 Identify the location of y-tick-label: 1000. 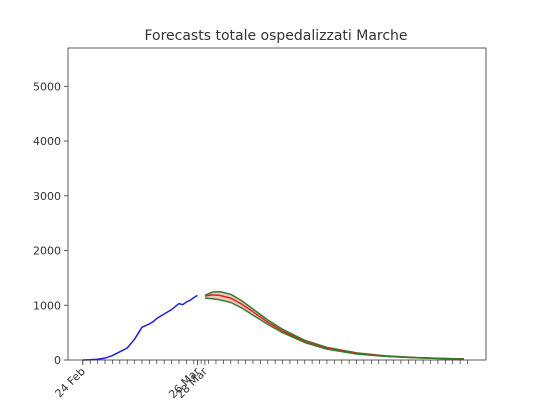
(47, 305).